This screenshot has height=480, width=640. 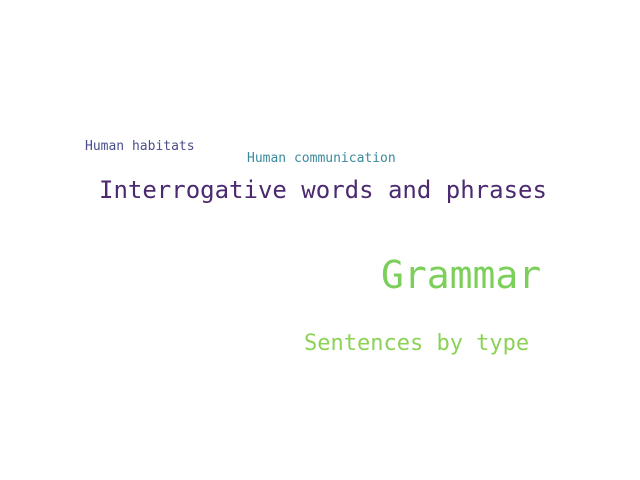 What do you see at coordinates (323, 190) in the screenshot?
I see `word-interrogative-words-and-phrases: Interrogative words and phrases` at bounding box center [323, 190].